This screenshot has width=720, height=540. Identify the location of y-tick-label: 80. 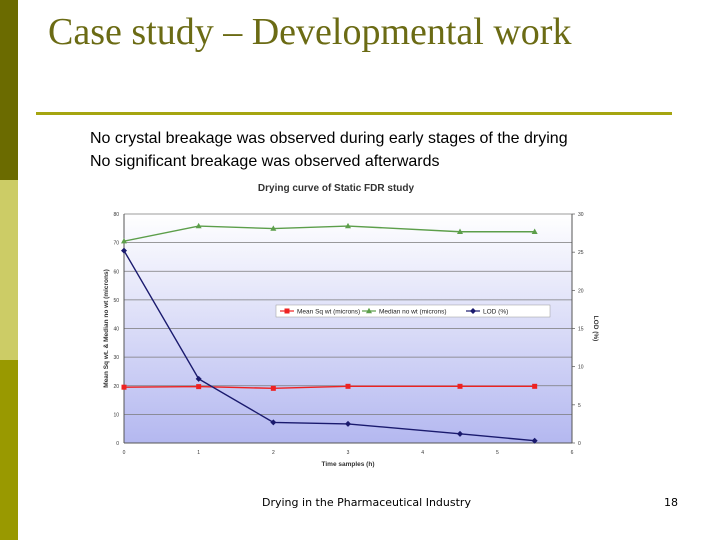
(116, 215).